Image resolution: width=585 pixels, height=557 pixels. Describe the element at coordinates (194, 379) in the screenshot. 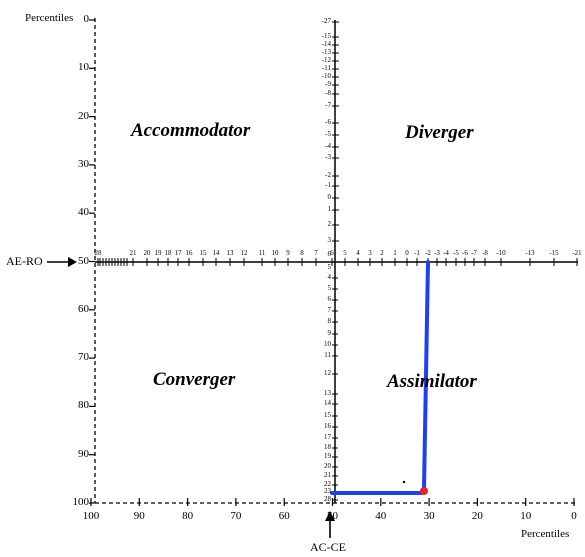

I see `quadrant-converger: Converger` at that location.